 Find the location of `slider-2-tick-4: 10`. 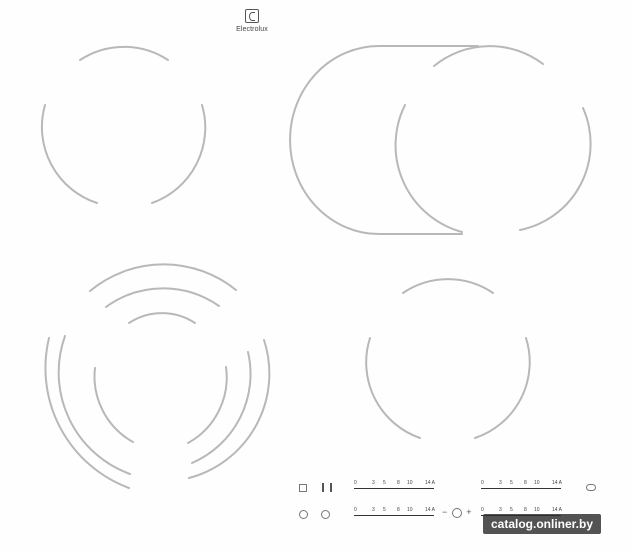

slider-2-tick-4: 10 is located at coordinates (537, 483).